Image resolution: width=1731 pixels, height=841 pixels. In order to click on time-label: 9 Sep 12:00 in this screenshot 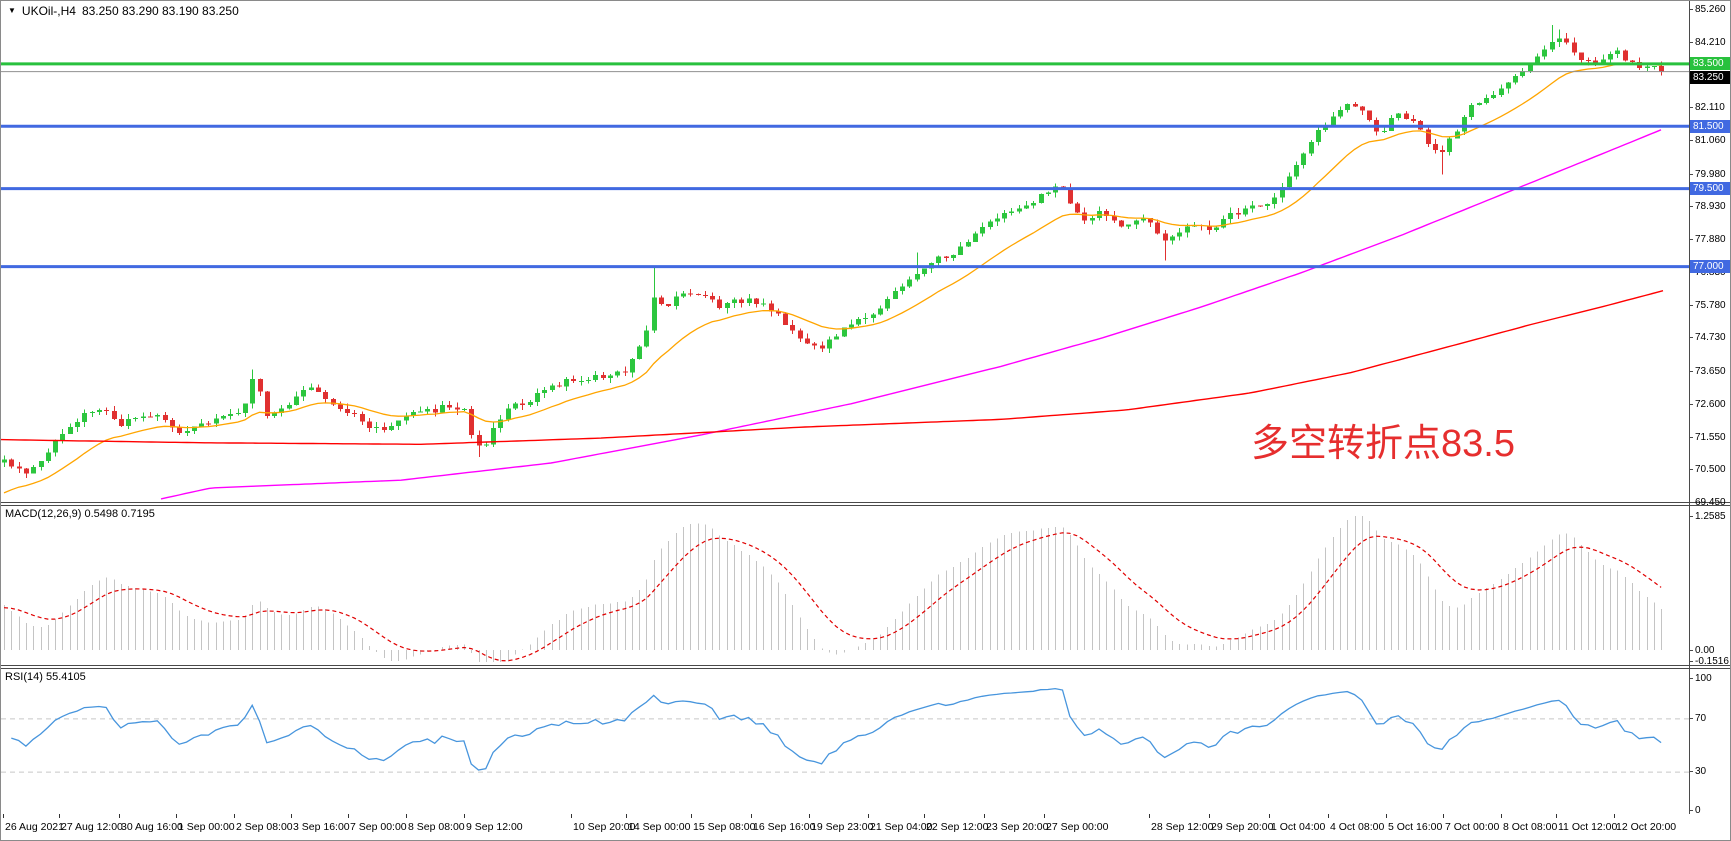, I will do `click(494, 827)`.